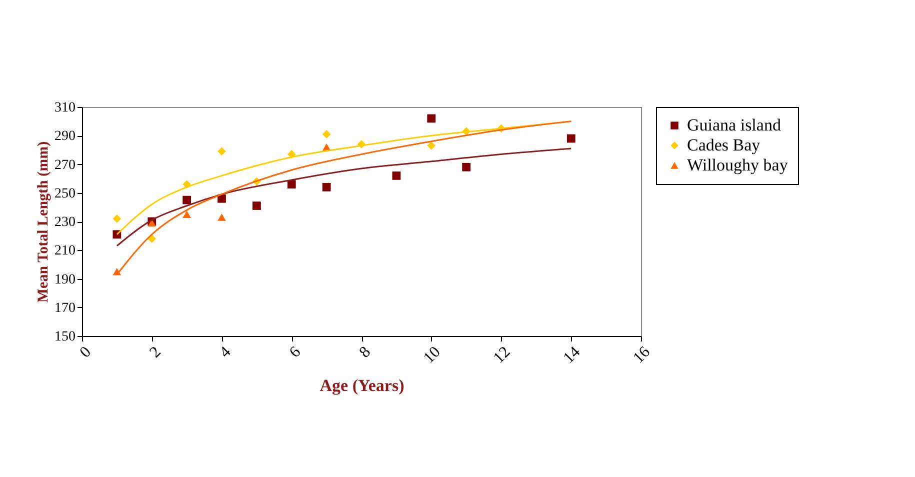 The width and height of the screenshot is (915, 477). I want to click on x-tick-label: 8, so click(365, 353).